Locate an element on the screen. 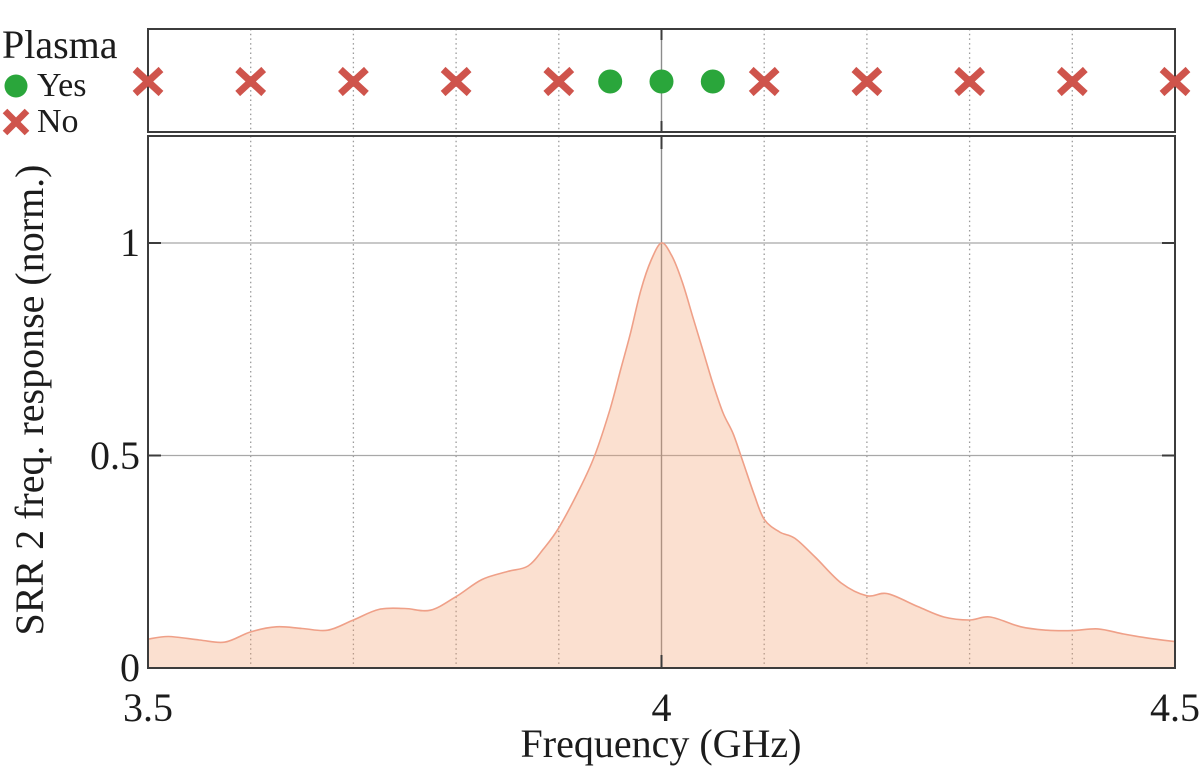 The image size is (1200, 773). plasma-legend: Plasma Yes No is located at coordinates (60, 81).